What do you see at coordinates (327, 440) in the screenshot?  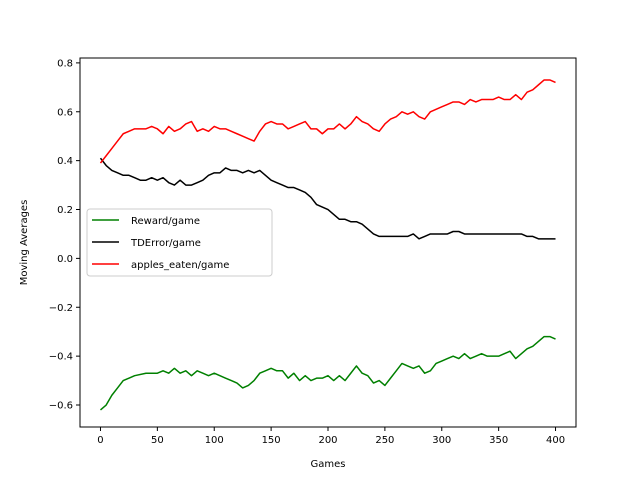 I see `x-tick-label: 200` at bounding box center [327, 440].